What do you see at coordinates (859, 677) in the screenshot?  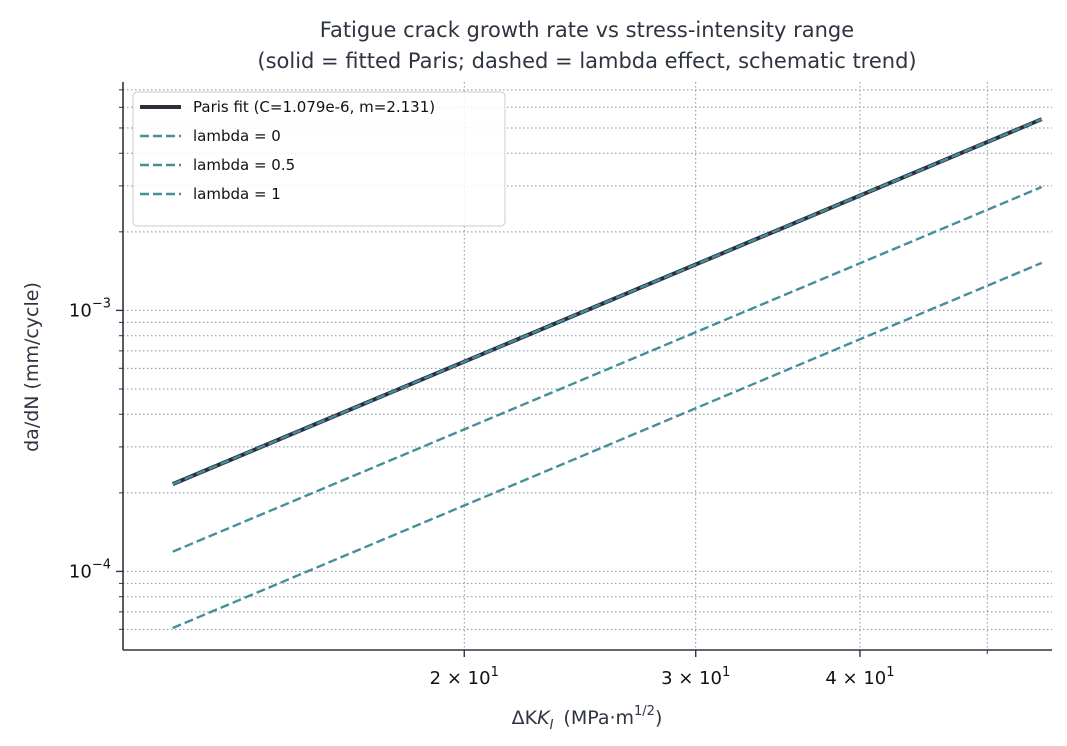 I see `x-tick-label: 4 × 101` at bounding box center [859, 677].